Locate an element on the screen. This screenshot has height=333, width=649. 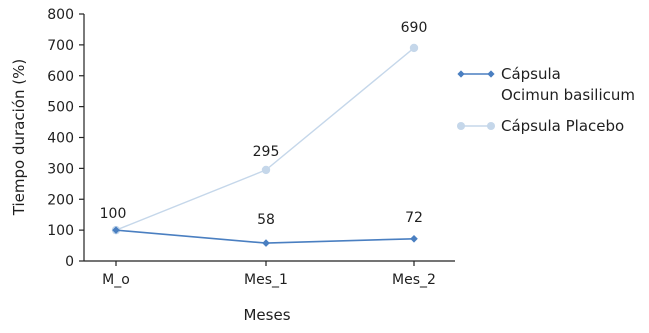
y-tick-label: 300 is located at coordinates (60, 169).